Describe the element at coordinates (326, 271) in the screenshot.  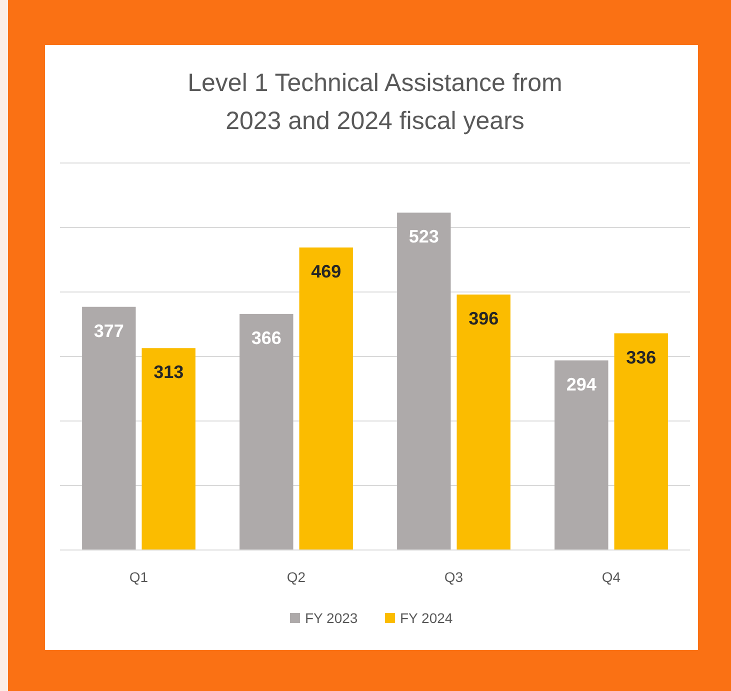
I see `data-label: 469` at that location.